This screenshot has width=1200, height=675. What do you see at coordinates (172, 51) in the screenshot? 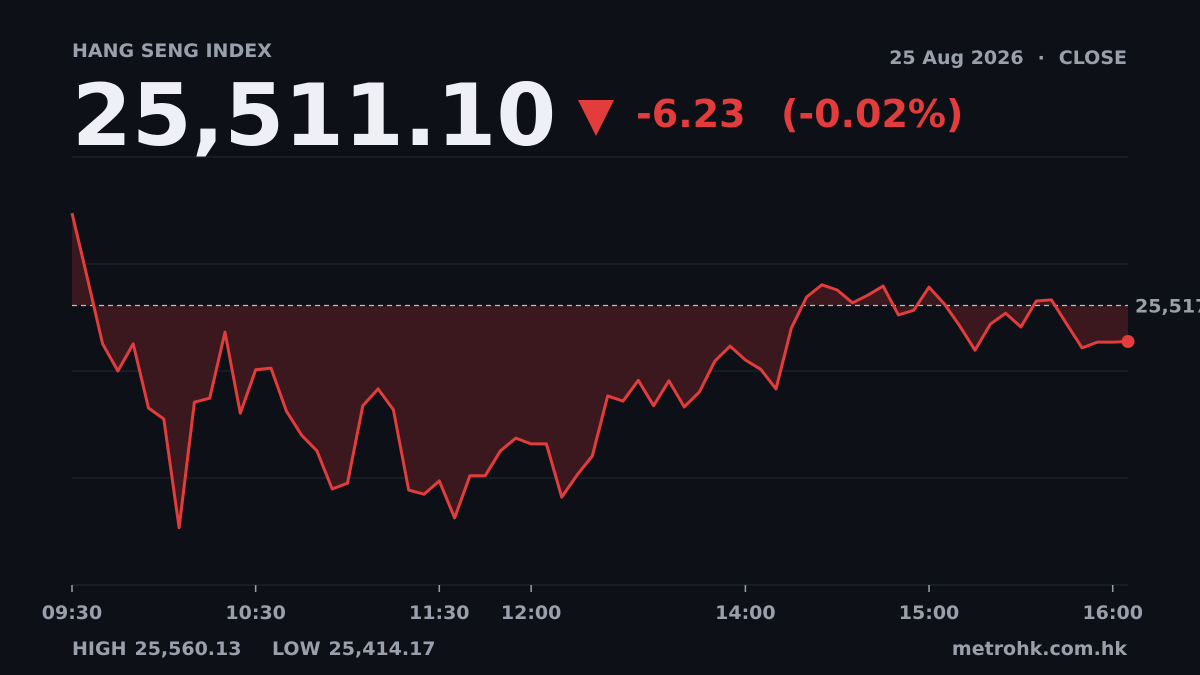
I see `chart-title: HANG SENG INDEX` at bounding box center [172, 51].